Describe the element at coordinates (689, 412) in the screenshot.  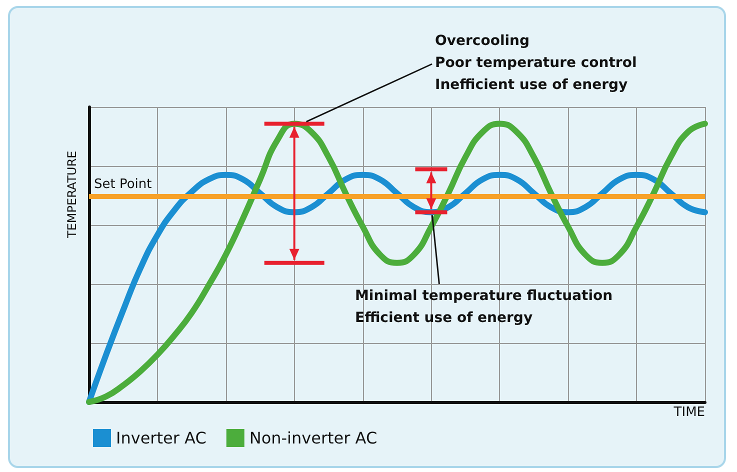
I see `x-axis-title: TIME` at that location.